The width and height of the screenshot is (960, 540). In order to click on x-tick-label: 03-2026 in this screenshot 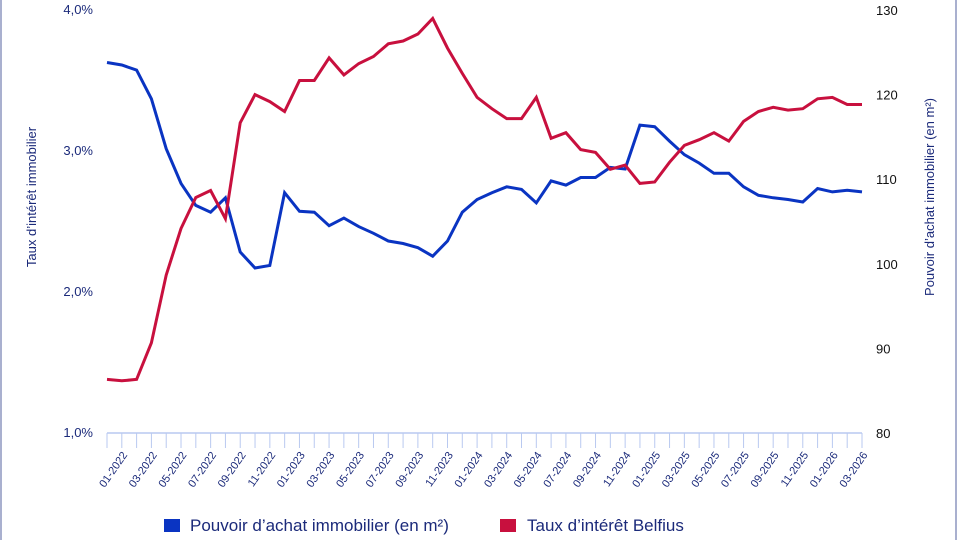, I will do `click(853, 470)`.